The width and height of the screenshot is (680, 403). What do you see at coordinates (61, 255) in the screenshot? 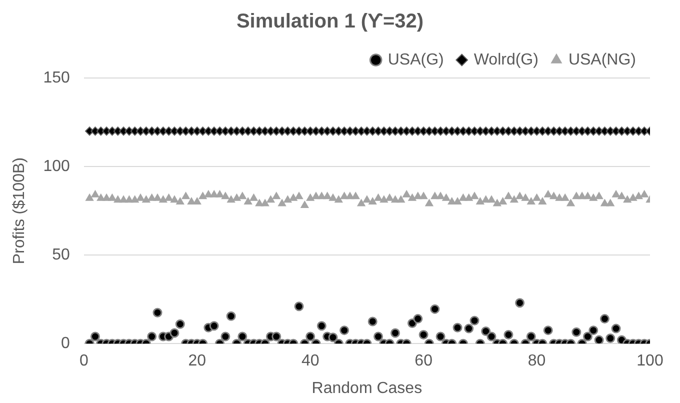
I see `y-tick-label: 50` at bounding box center [61, 255].